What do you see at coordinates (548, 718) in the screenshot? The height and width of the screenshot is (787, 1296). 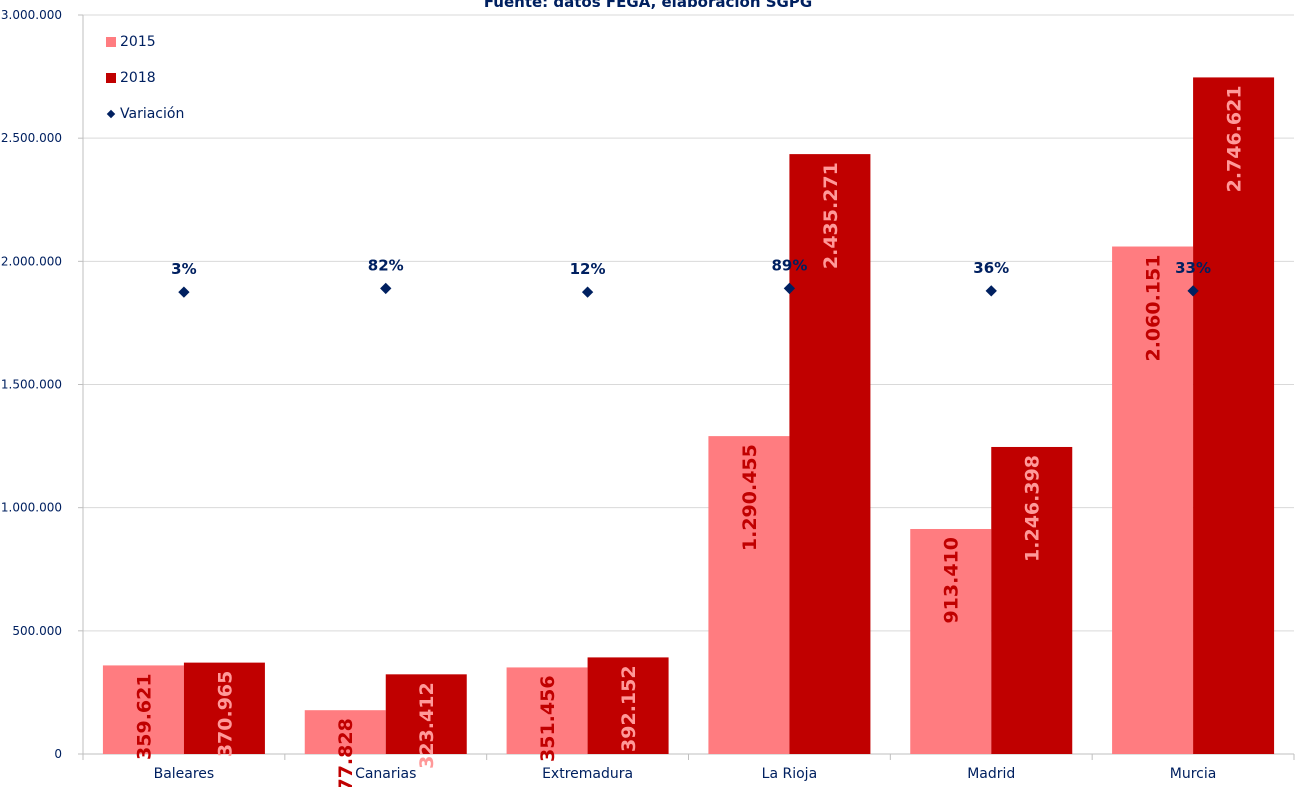 I see `data-label-2015: 351.456` at bounding box center [548, 718].